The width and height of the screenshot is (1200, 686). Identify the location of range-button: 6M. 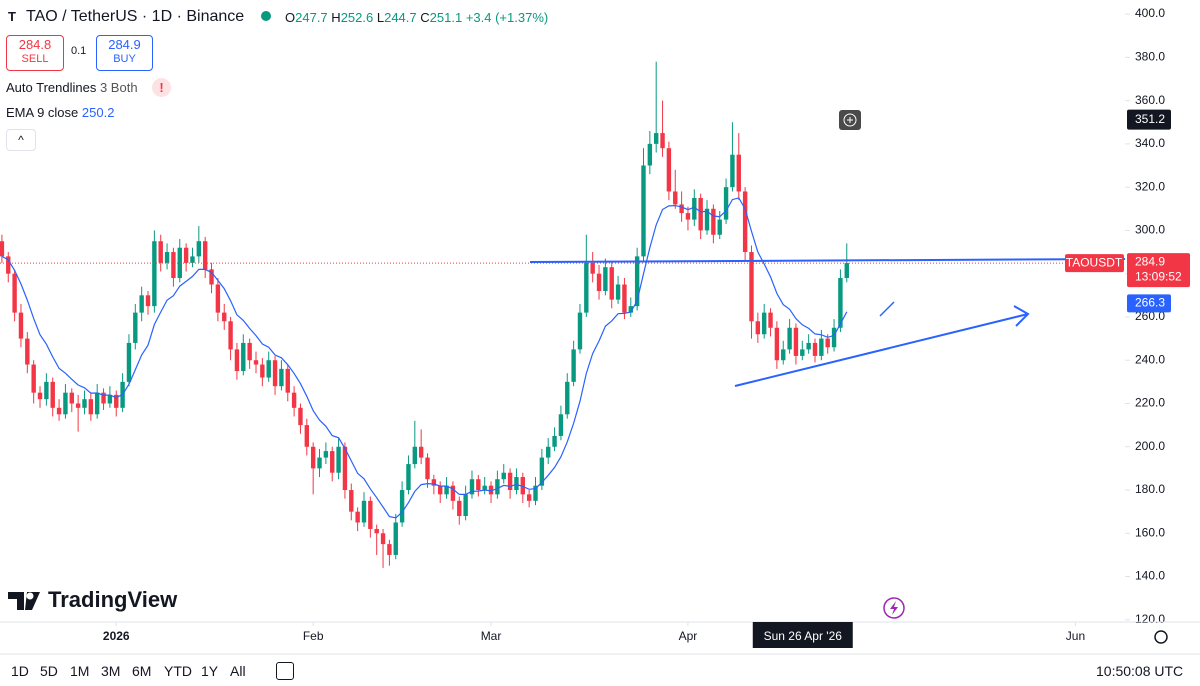
(142, 671).